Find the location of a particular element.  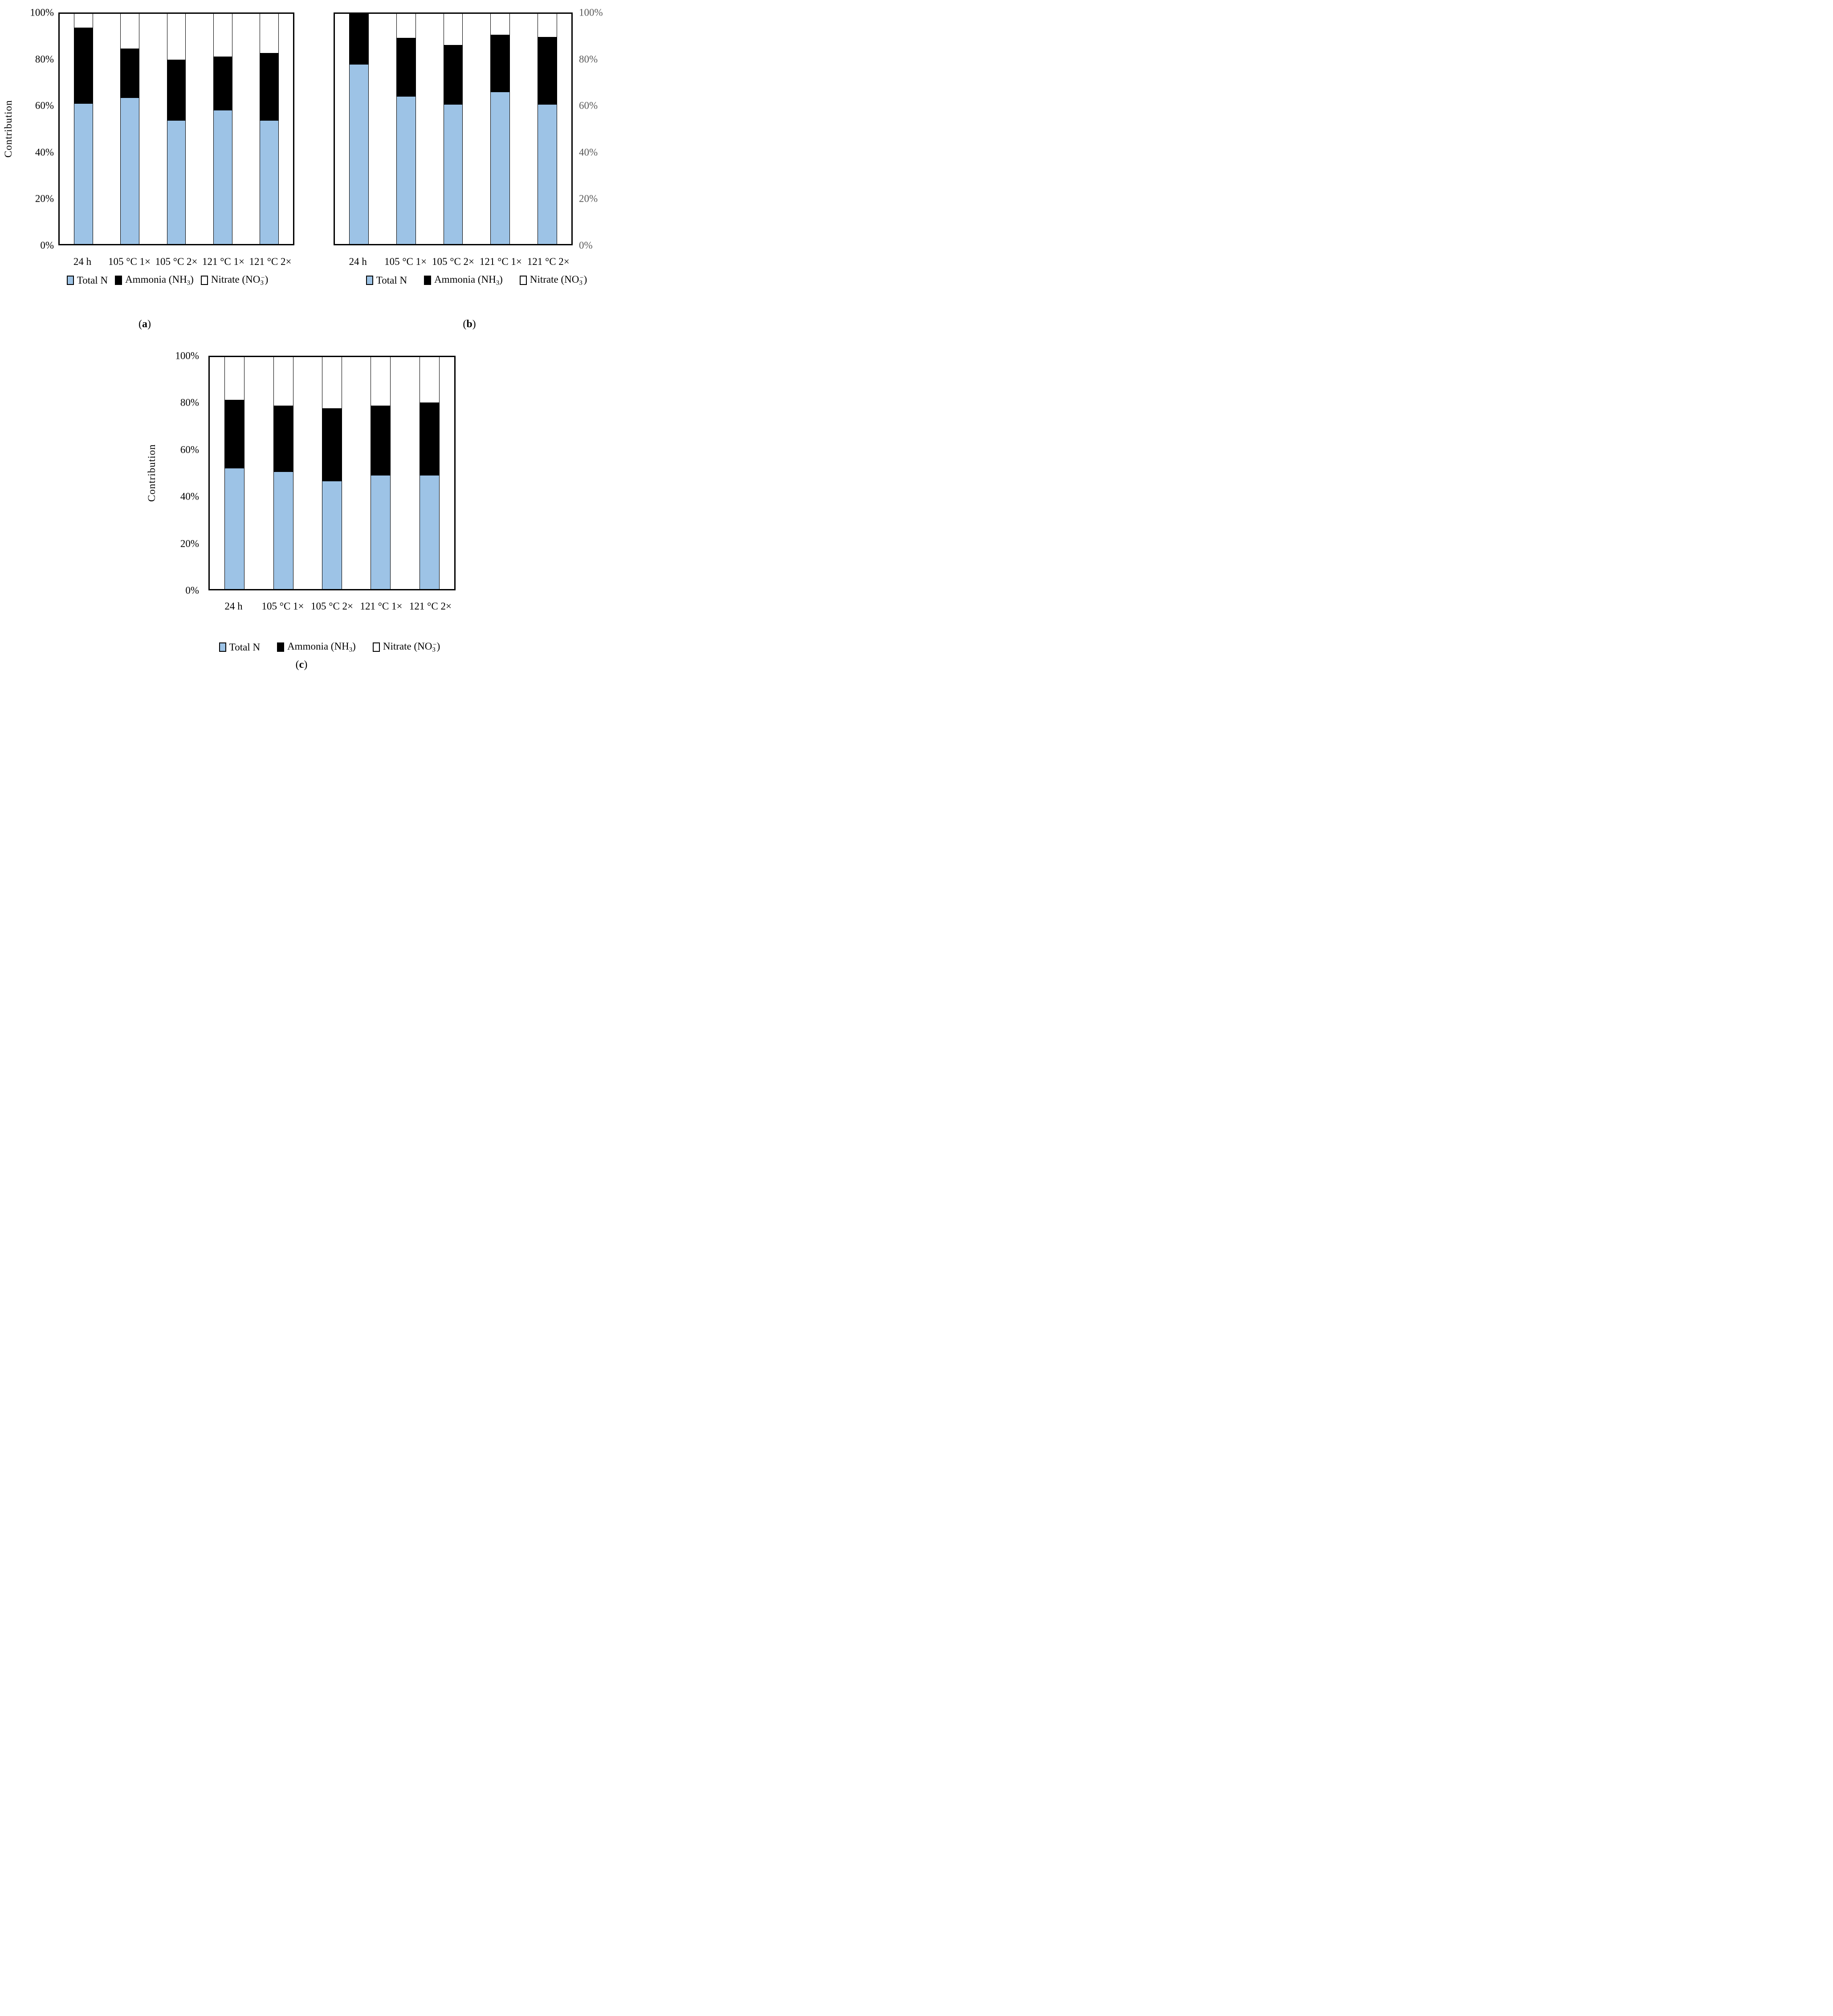

legend-label-text: Nitrate (NO is located at coordinates (407, 646).